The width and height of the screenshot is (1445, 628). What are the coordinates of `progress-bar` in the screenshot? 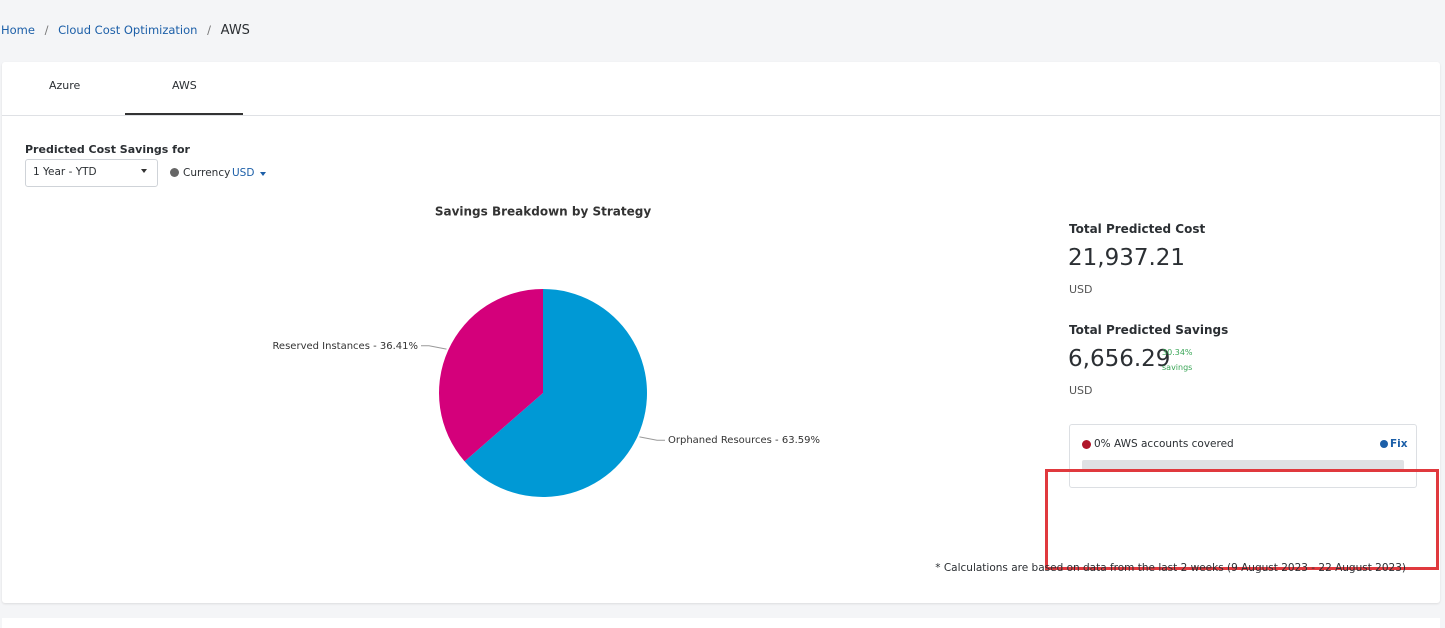 It's located at (1243, 465).